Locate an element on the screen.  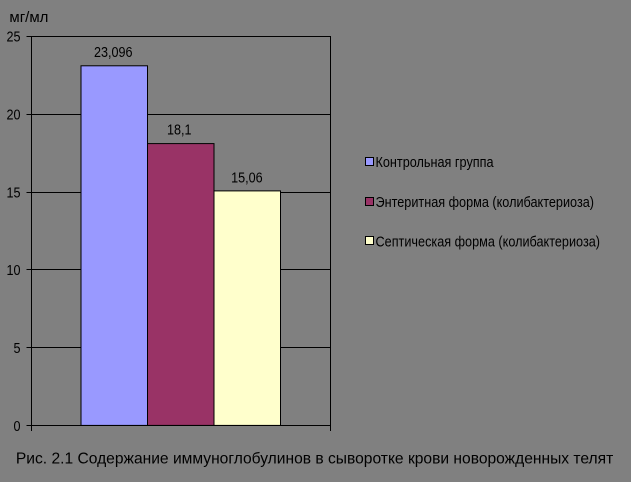
svg-text: 10 is located at coordinates (13, 269).